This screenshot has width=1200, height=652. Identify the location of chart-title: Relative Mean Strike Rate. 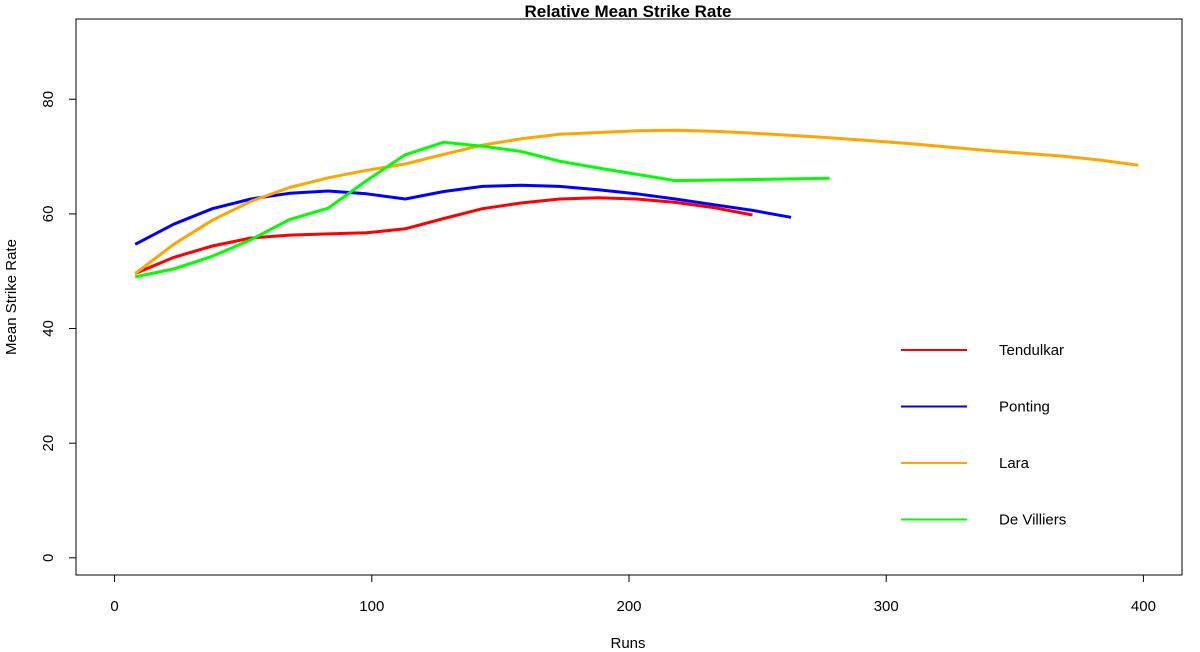
(628, 11).